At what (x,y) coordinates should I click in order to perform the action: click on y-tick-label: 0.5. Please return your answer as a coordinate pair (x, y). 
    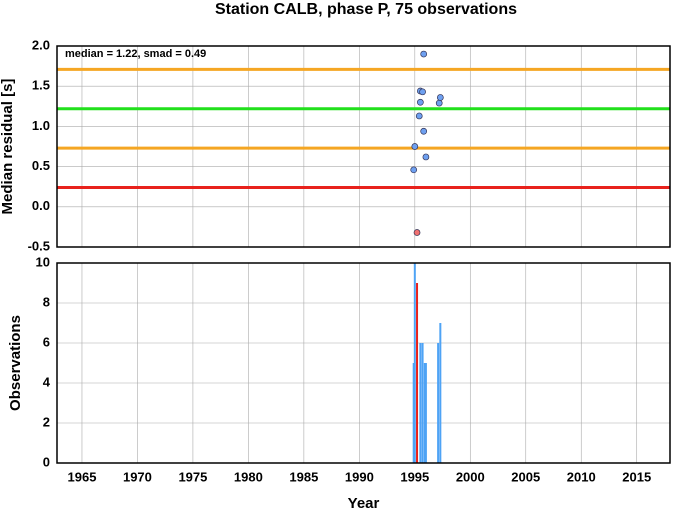
    Looking at the image, I should click on (41, 165).